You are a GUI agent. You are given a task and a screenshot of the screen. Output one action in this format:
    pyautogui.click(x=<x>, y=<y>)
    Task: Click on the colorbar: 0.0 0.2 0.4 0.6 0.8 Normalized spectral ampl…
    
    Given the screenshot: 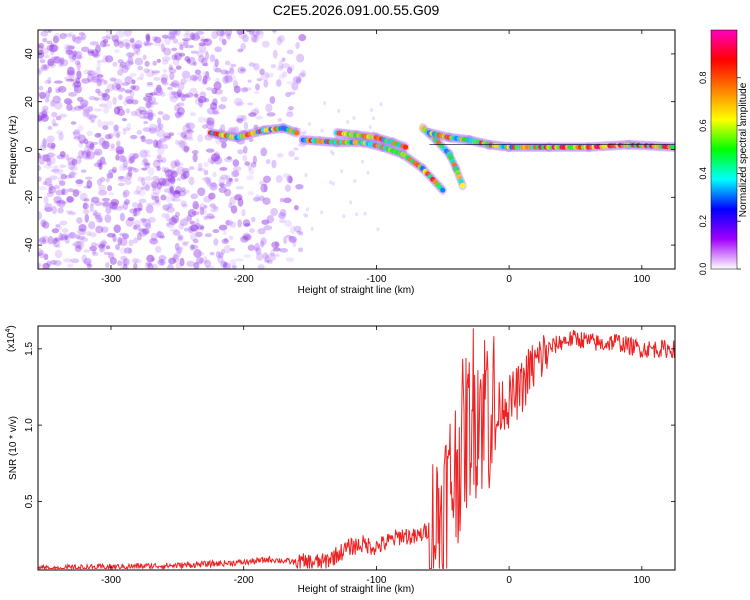 What is the action you would take?
    pyautogui.click(x=723, y=152)
    